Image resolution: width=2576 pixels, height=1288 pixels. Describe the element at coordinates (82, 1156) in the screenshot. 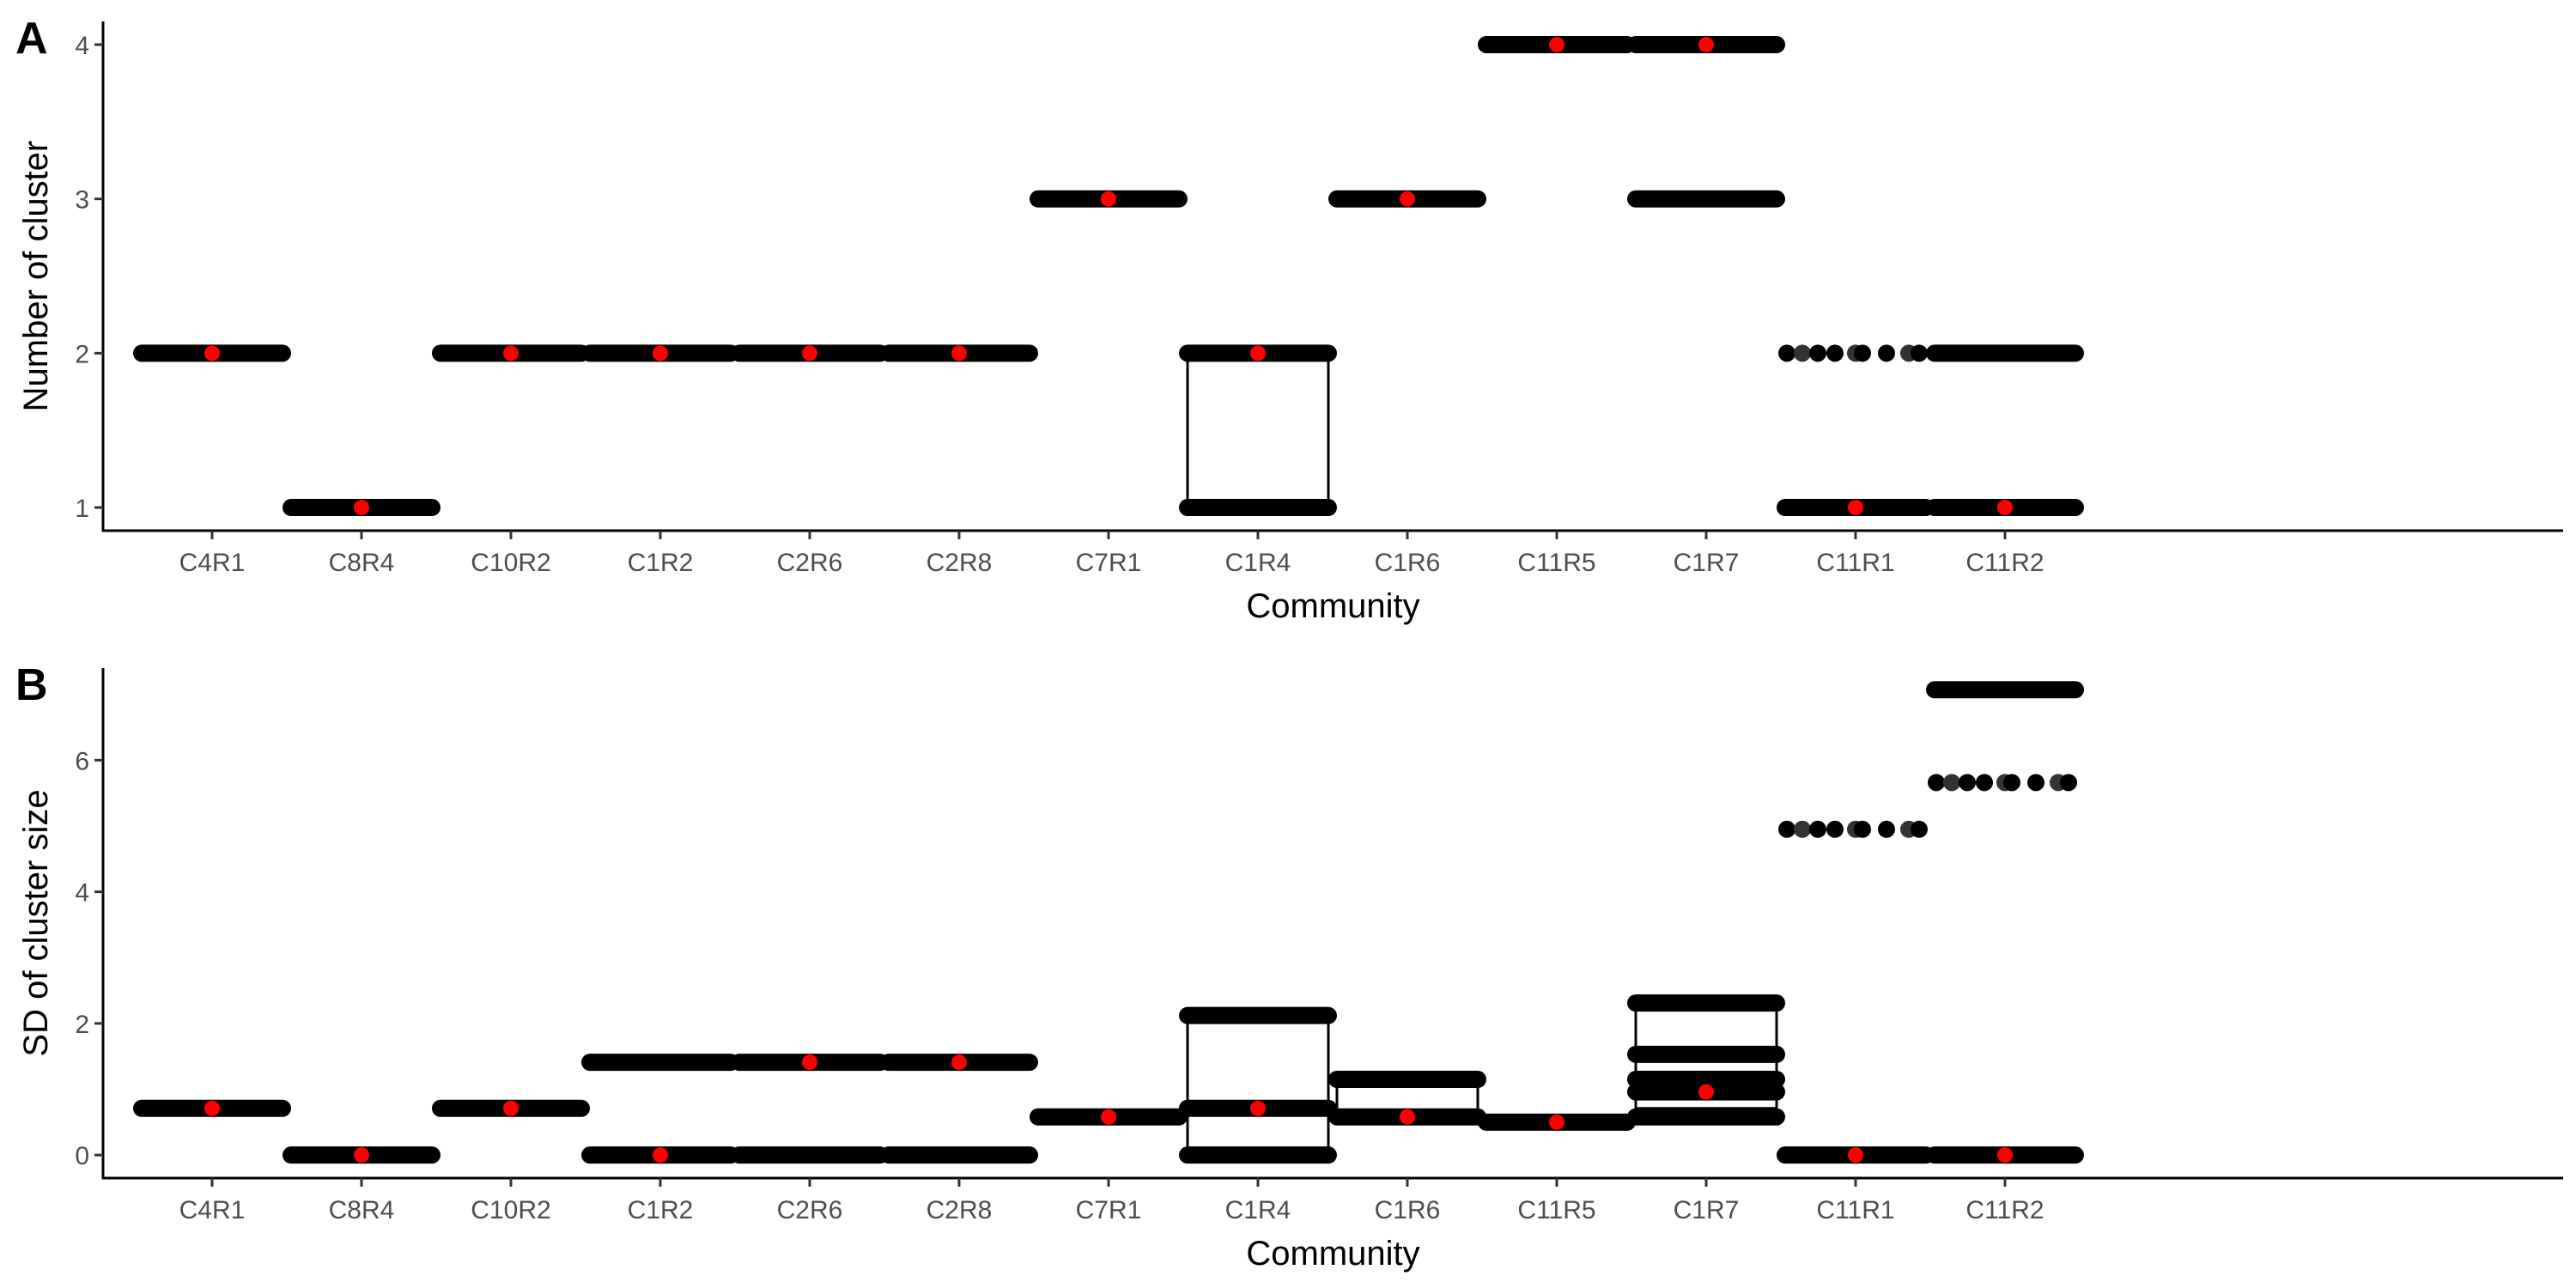

I see `y-tick-label: 0` at that location.